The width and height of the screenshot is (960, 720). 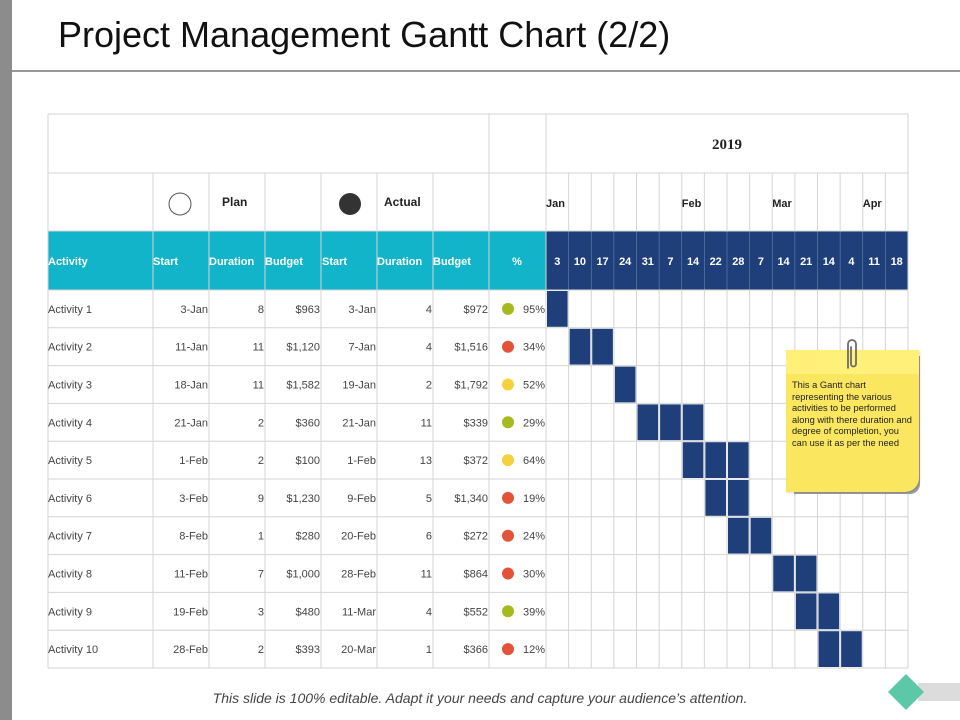 What do you see at coordinates (361, 461) in the screenshot?
I see `actual-start: 1-Feb` at bounding box center [361, 461].